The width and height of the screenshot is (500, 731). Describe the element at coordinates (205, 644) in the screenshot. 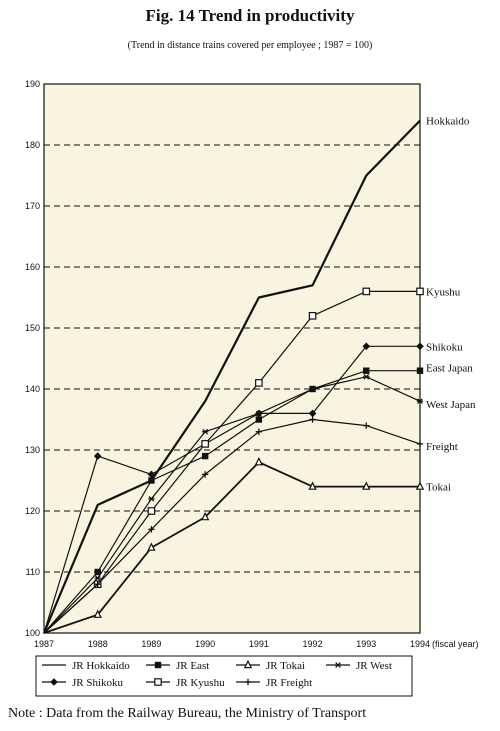

I see `x-tick-label: 1990` at that location.